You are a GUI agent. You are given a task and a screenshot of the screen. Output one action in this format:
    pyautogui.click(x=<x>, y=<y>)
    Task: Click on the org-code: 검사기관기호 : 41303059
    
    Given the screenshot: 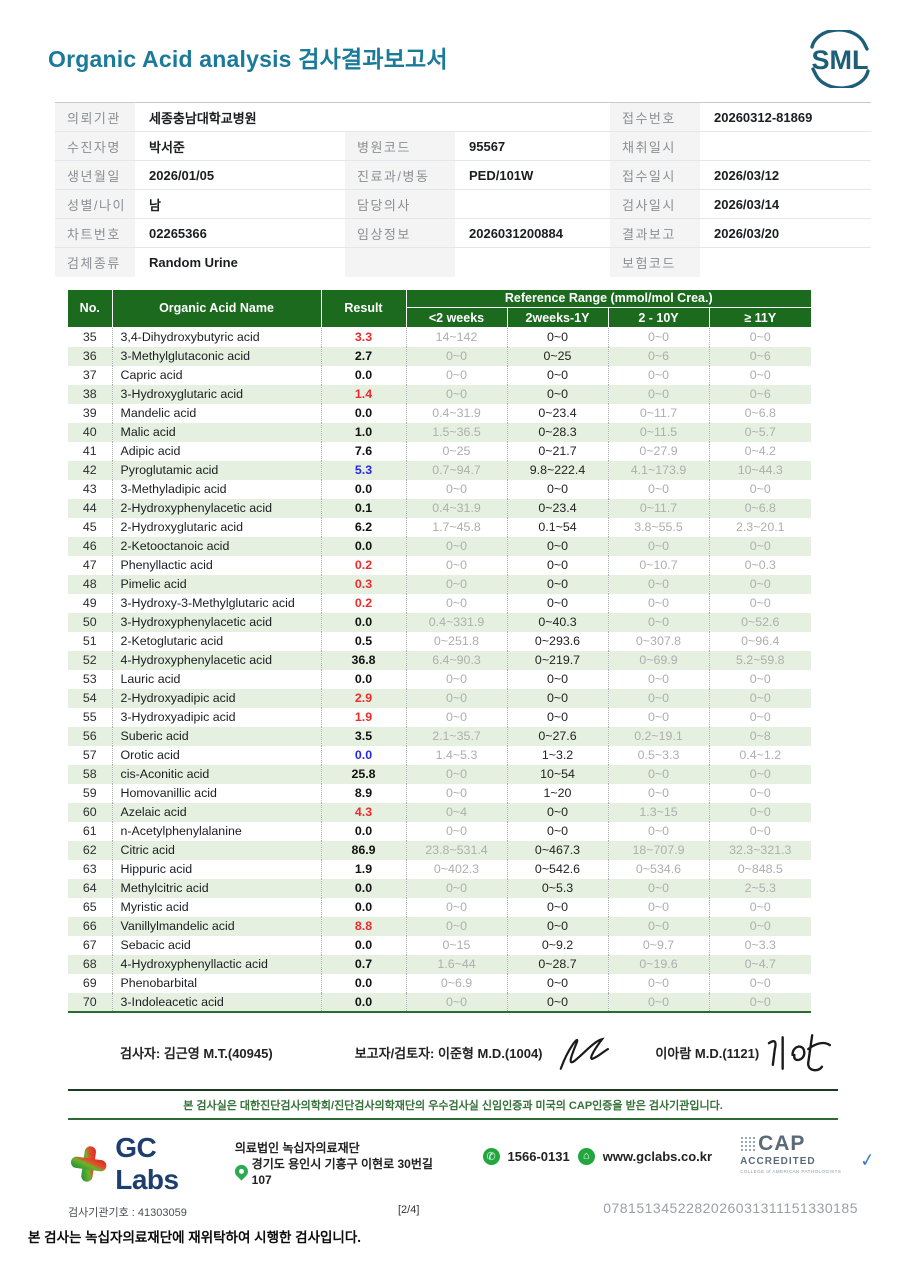 What is the action you would take?
    pyautogui.click(x=127, y=1212)
    